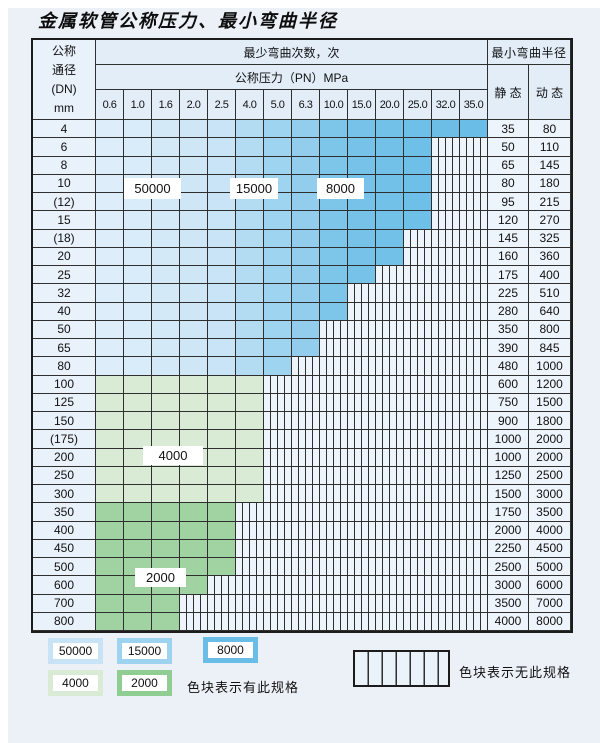 The image size is (600, 743). I want to click on dynamic-value-cell: 6000, so click(550, 585).